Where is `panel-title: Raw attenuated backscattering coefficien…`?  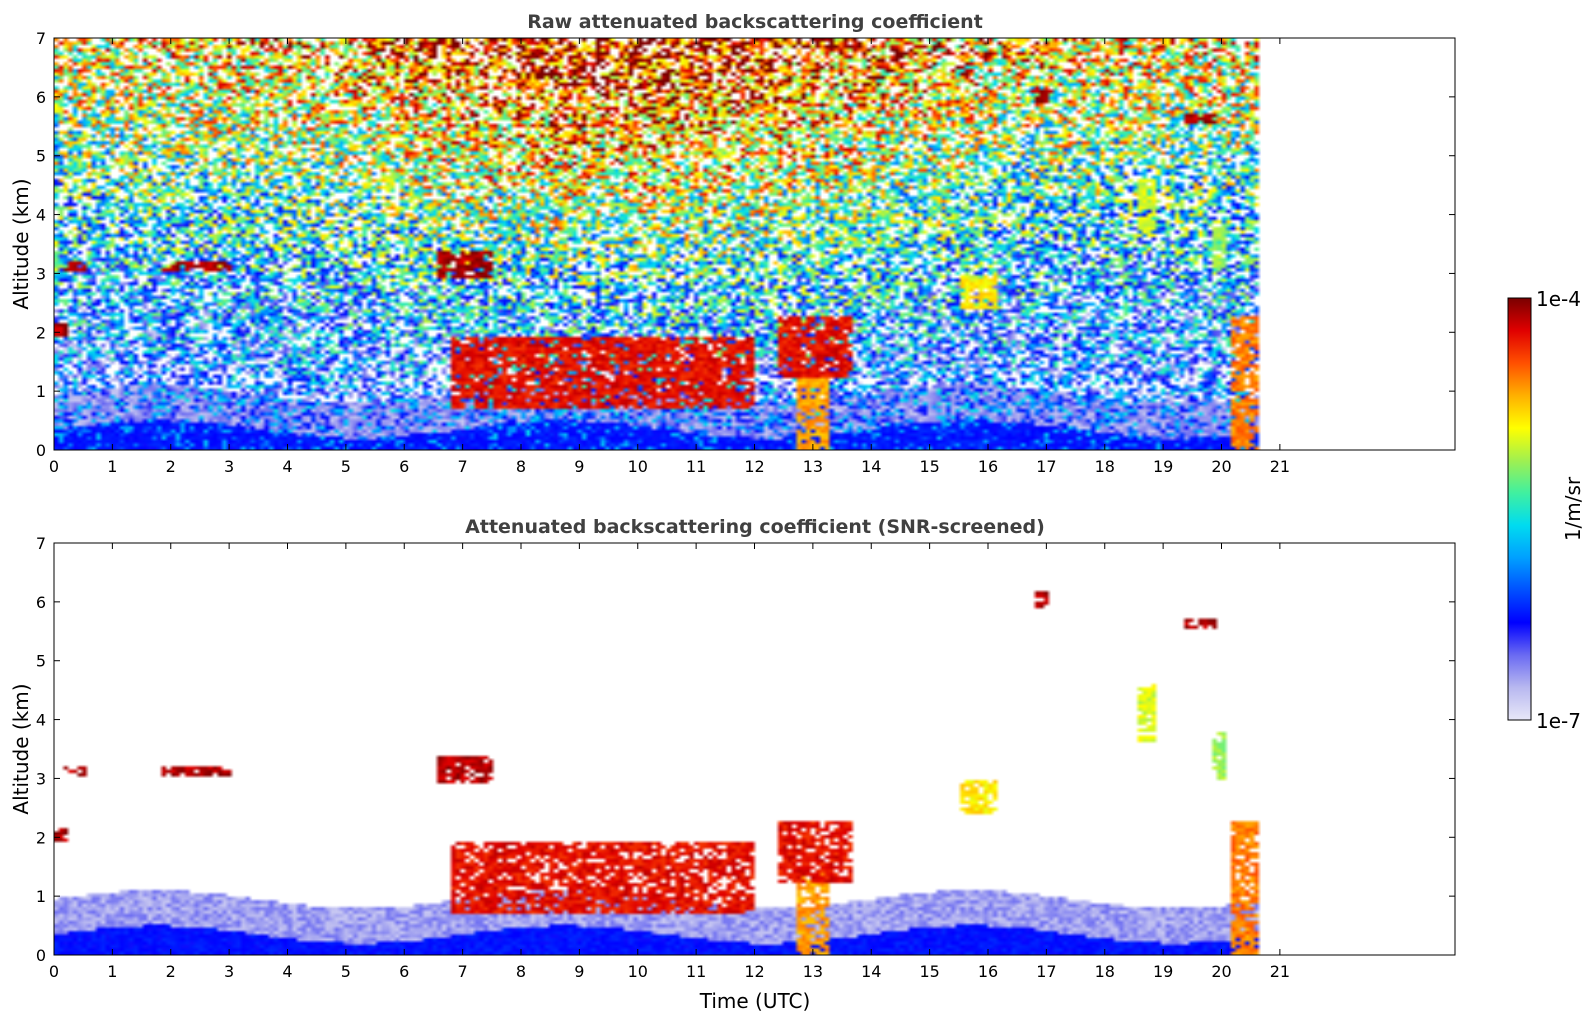 panel-title: Raw attenuated backscattering coefficien… is located at coordinates (755, 22).